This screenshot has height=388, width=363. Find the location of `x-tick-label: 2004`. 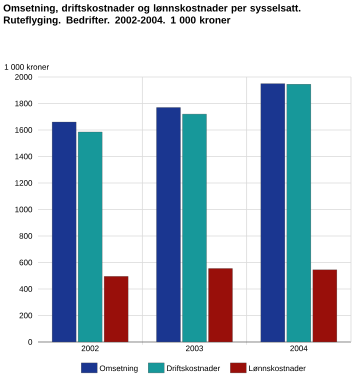

x-tick-label: 2004 is located at coordinates (299, 349).